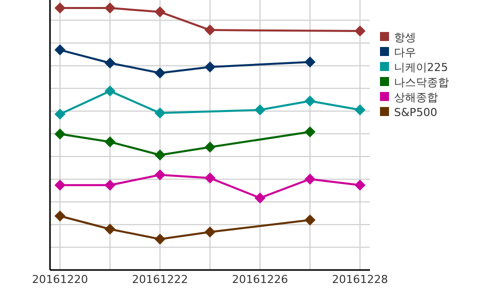 Image resolution: width=500 pixels, height=290 pixels. Describe the element at coordinates (405, 52) in the screenshot. I see `legend-label: 다우` at that location.